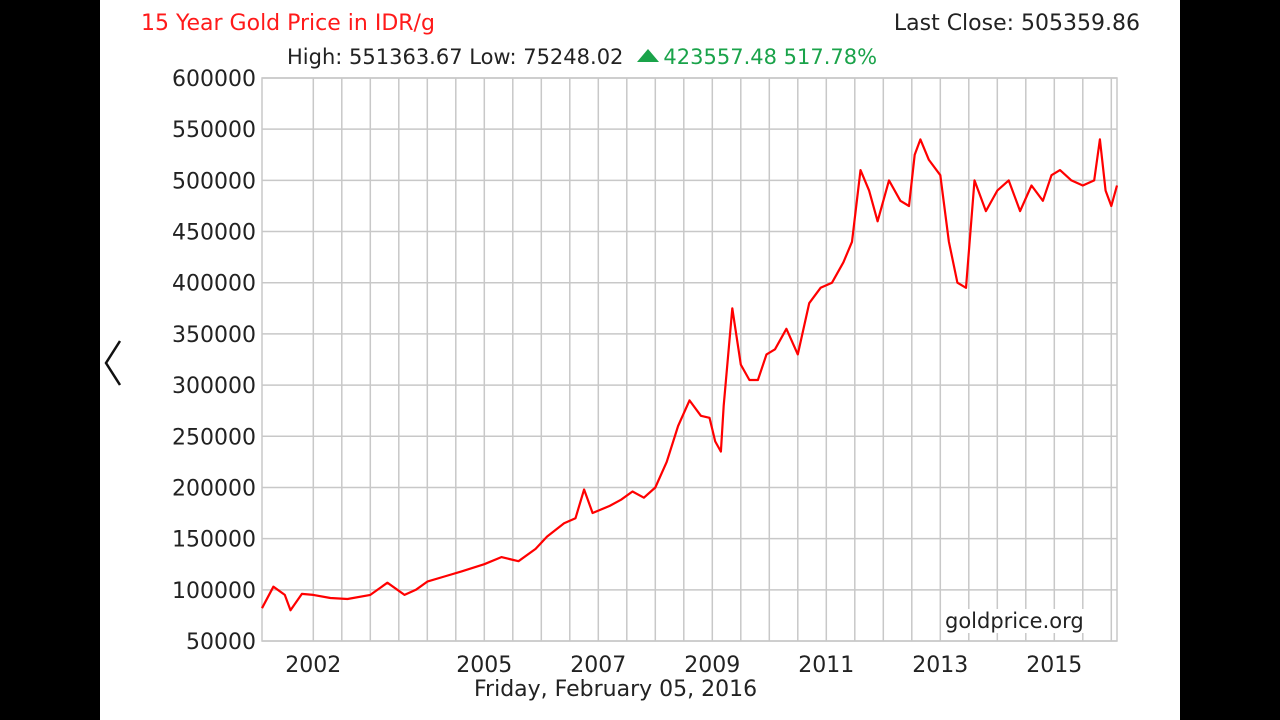 The image size is (1280, 720). Describe the element at coordinates (1014, 621) in the screenshot. I see `watermark: goldprice.org` at that location.